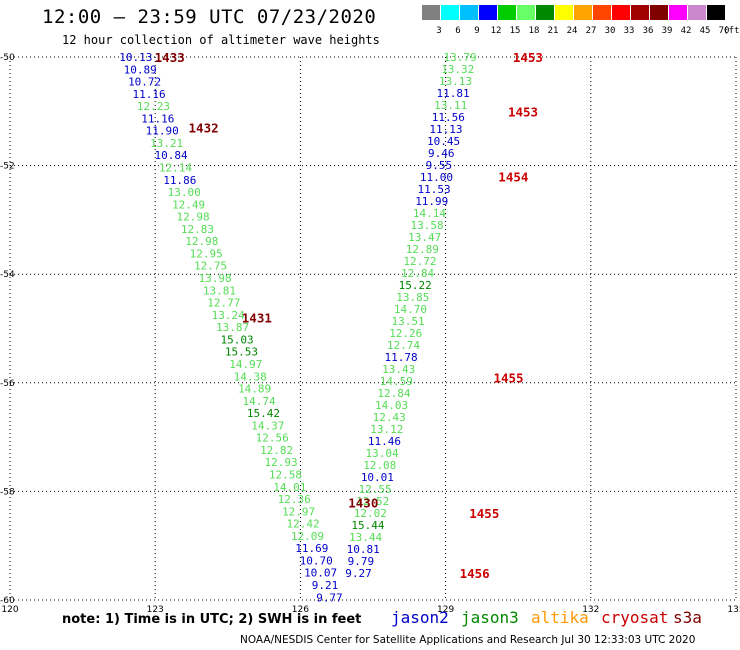  What do you see at coordinates (153, 106) in the screenshot?
I see `wave-height-value: 12.23` at bounding box center [153, 106].